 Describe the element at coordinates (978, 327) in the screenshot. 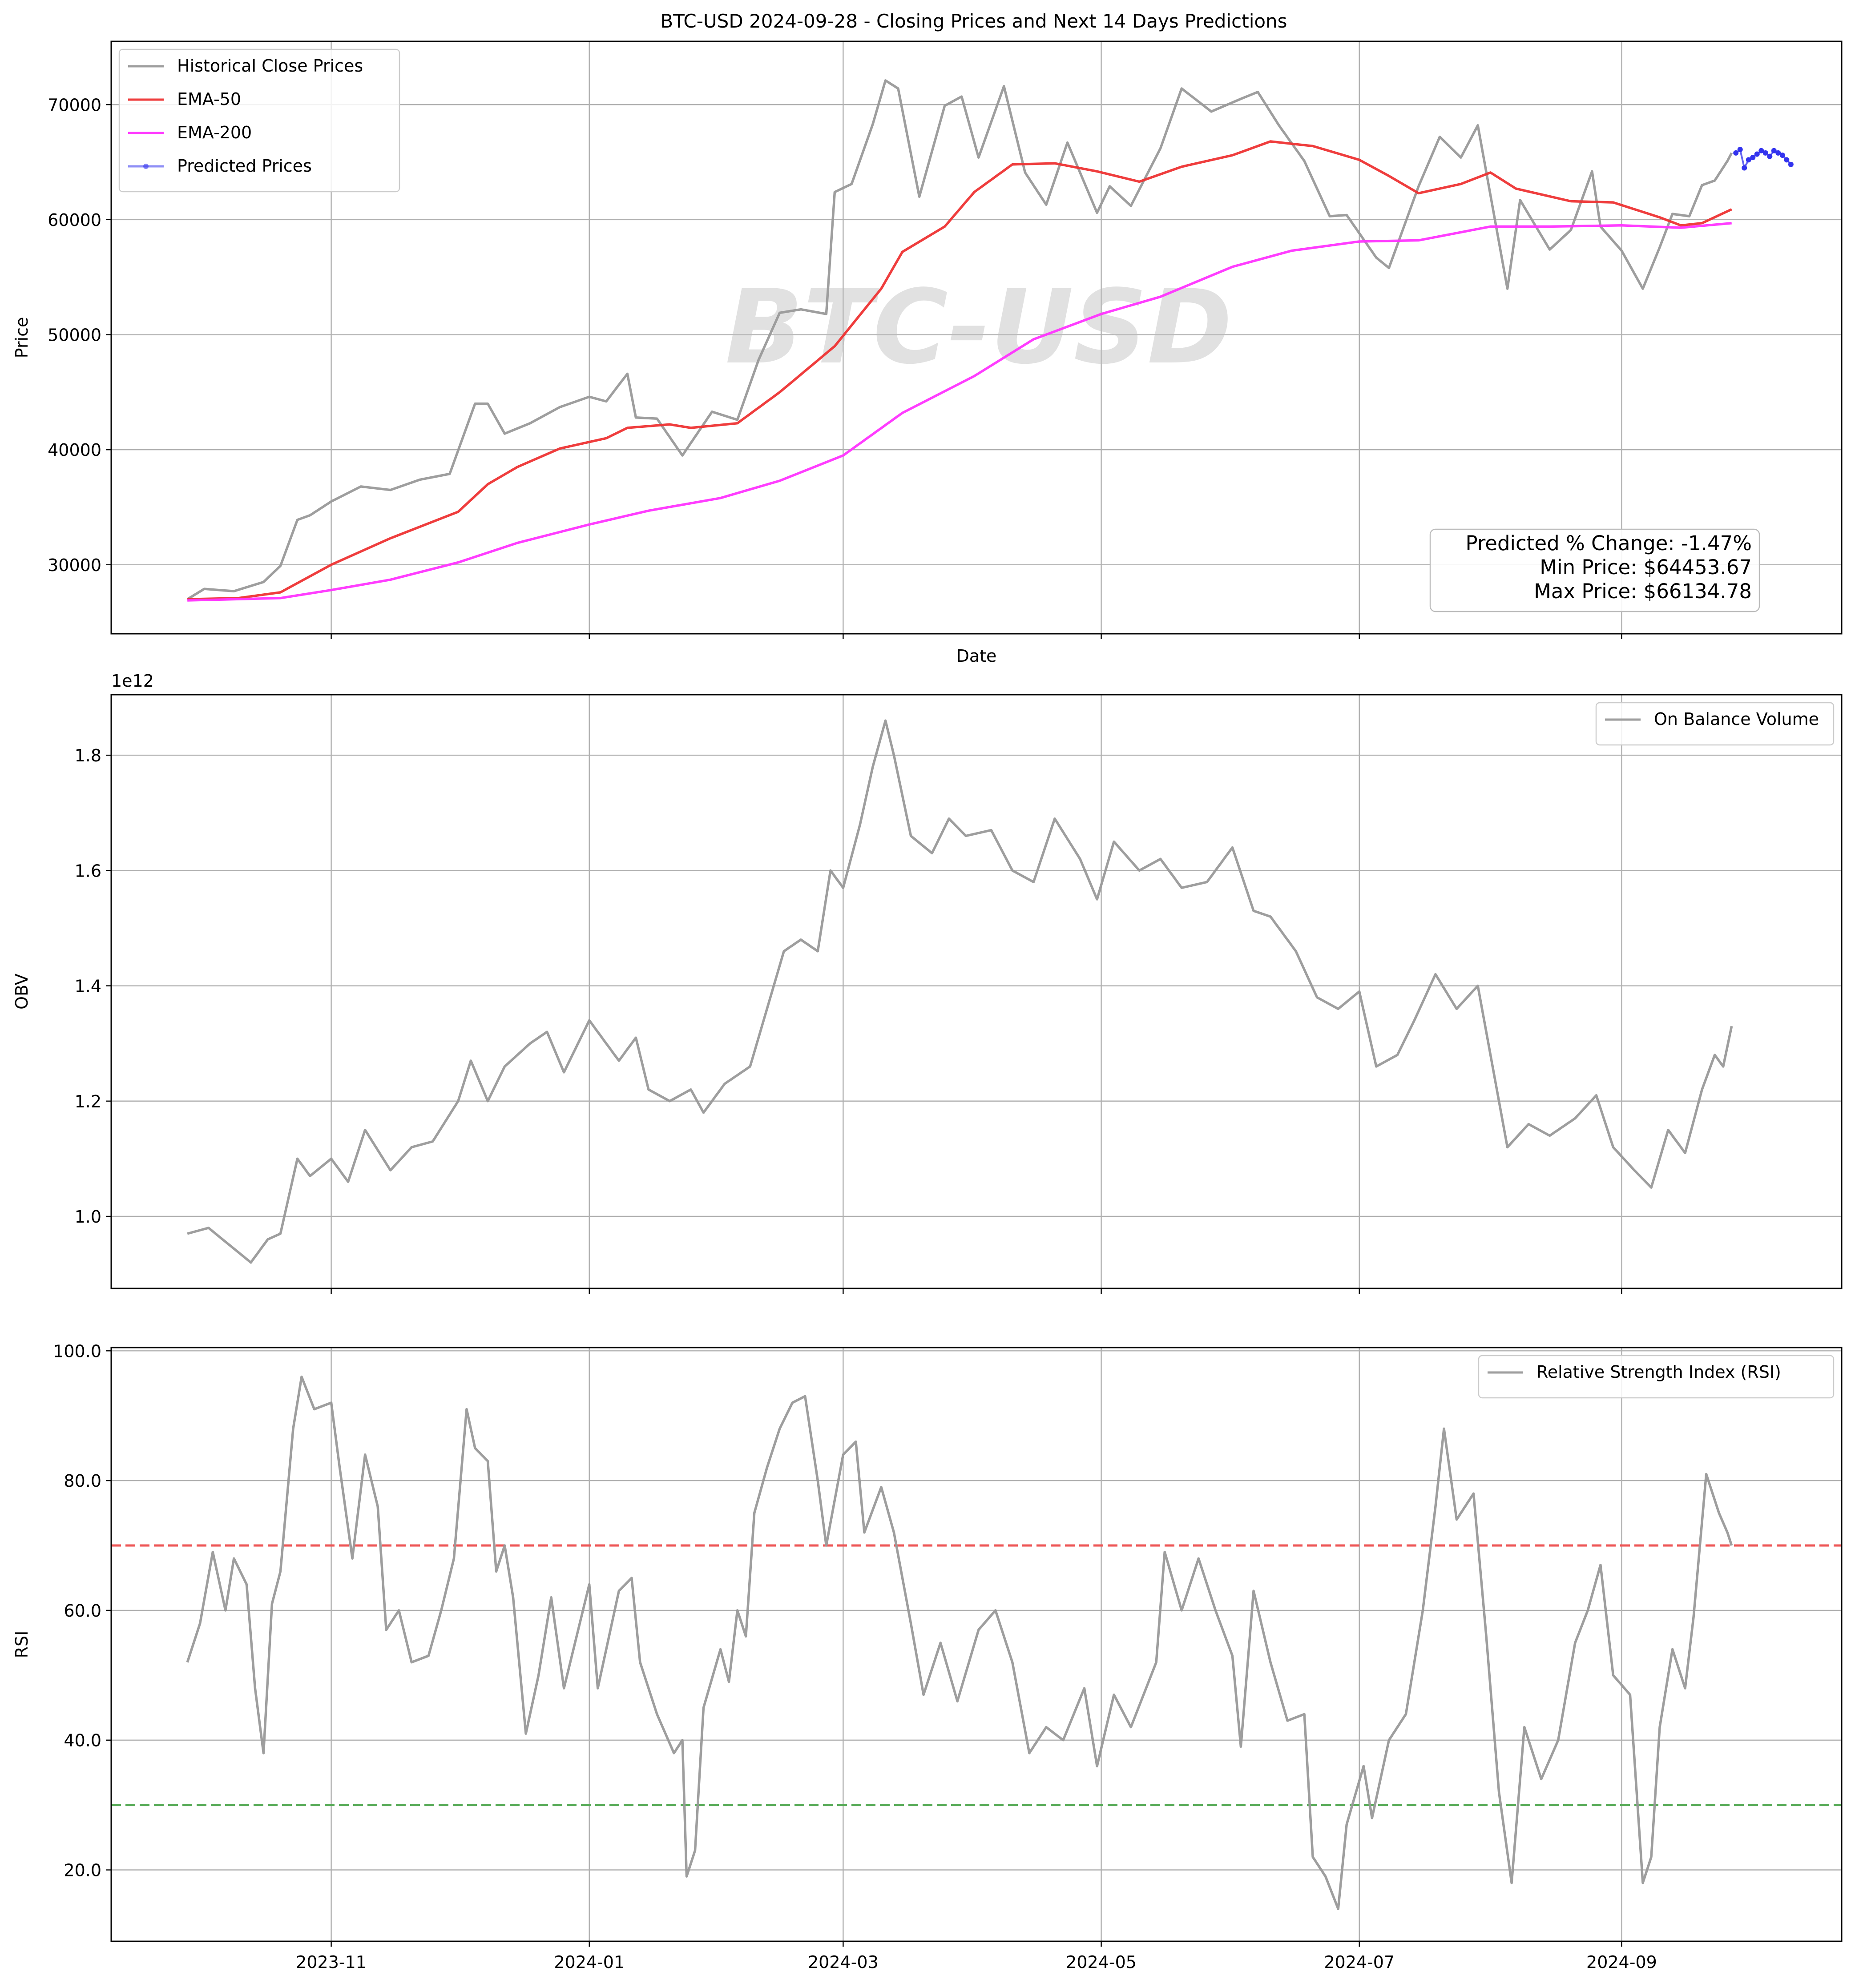

I see `watermark: BTC-USD` at that location.